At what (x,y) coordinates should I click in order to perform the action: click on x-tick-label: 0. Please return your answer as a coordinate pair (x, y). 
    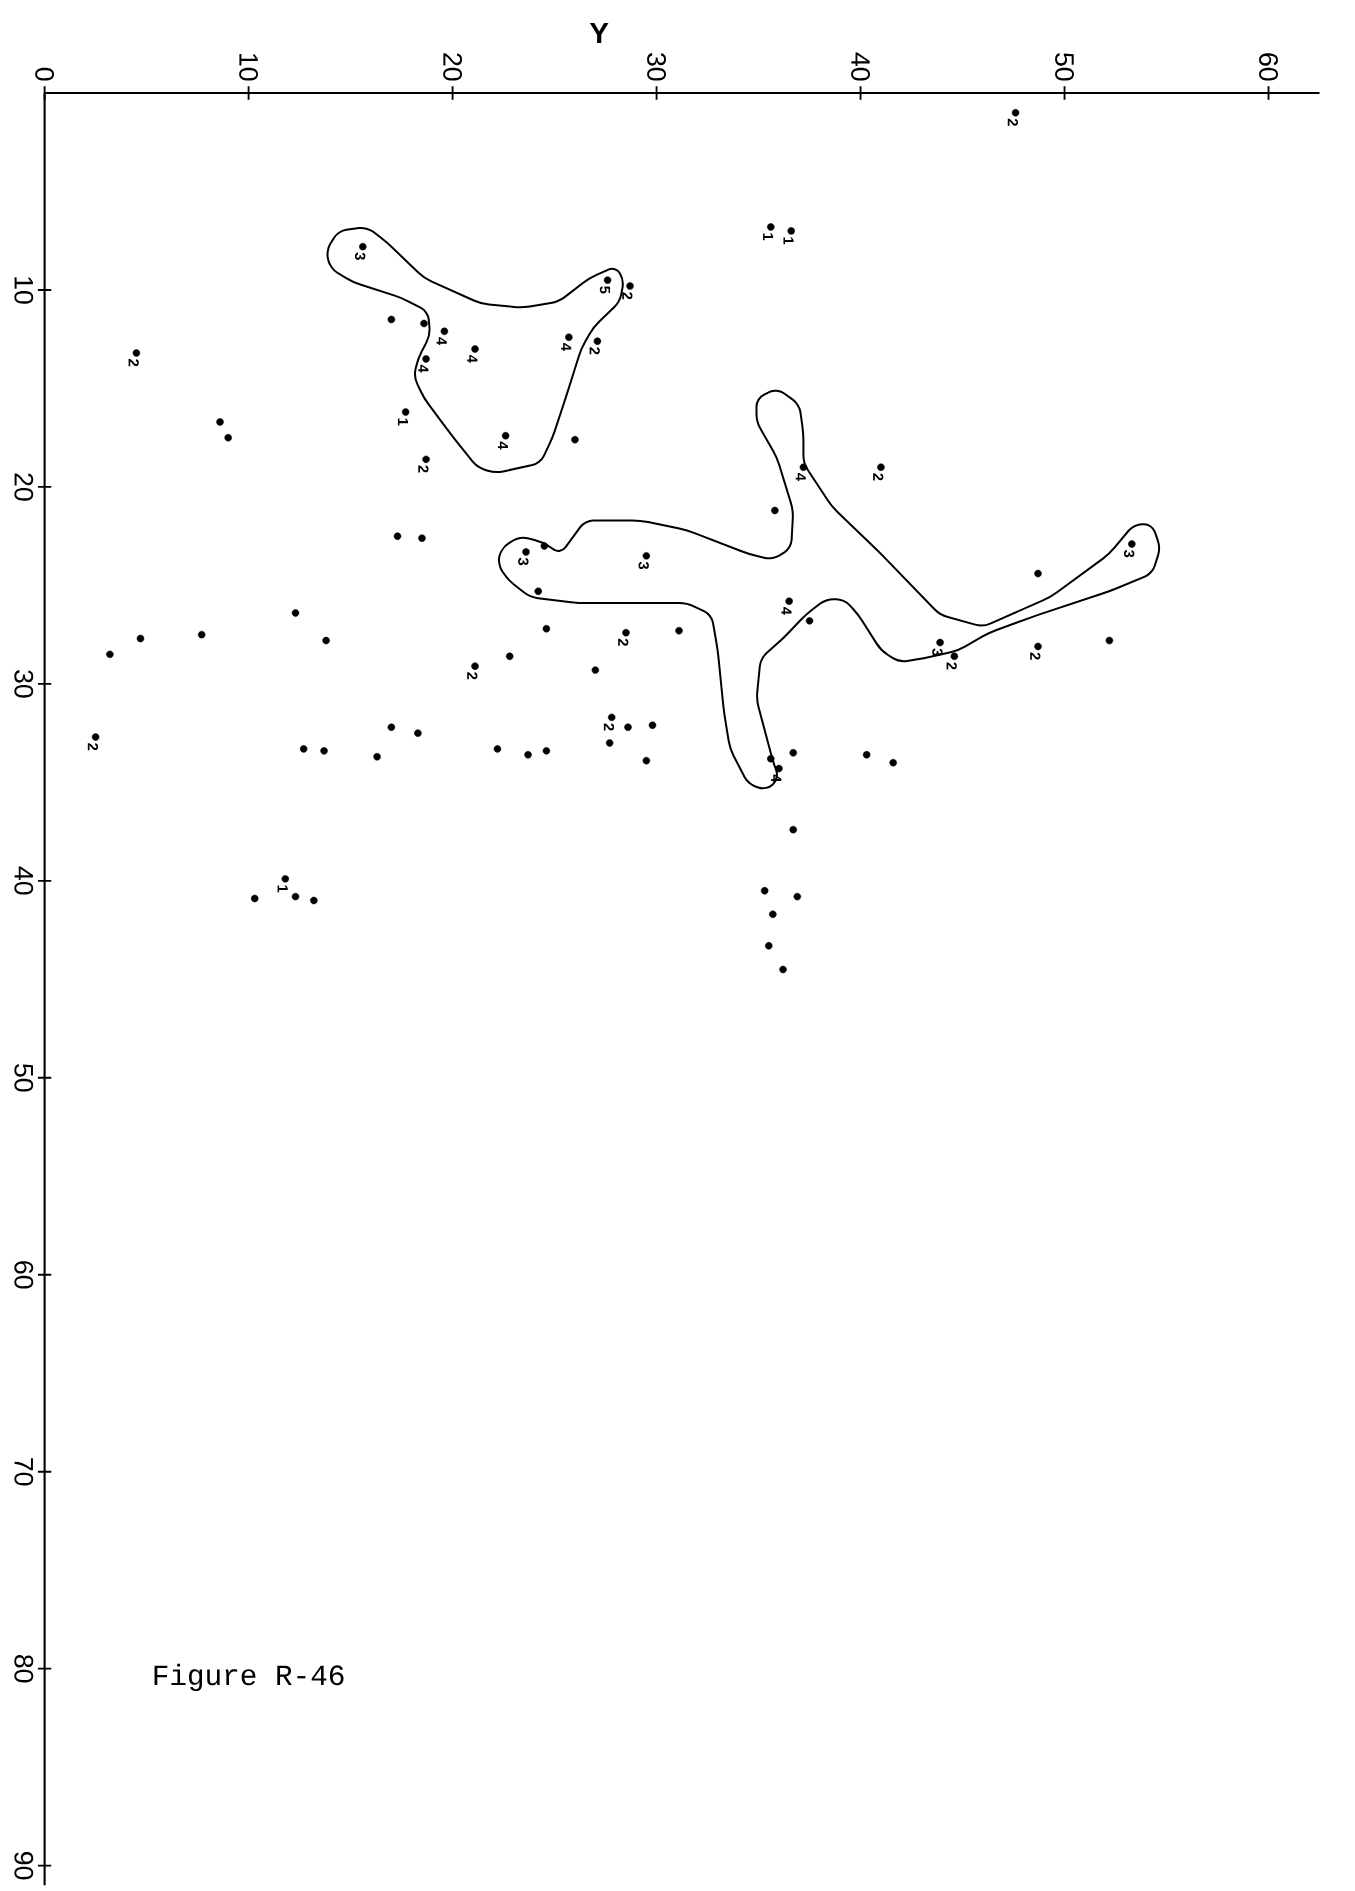
    Looking at the image, I should click on (45, 74).